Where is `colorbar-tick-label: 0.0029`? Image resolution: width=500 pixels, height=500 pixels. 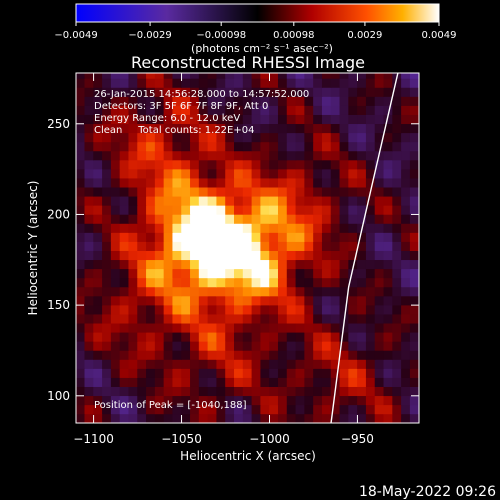
colorbar-tick-label: 0.0029 is located at coordinates (364, 35).